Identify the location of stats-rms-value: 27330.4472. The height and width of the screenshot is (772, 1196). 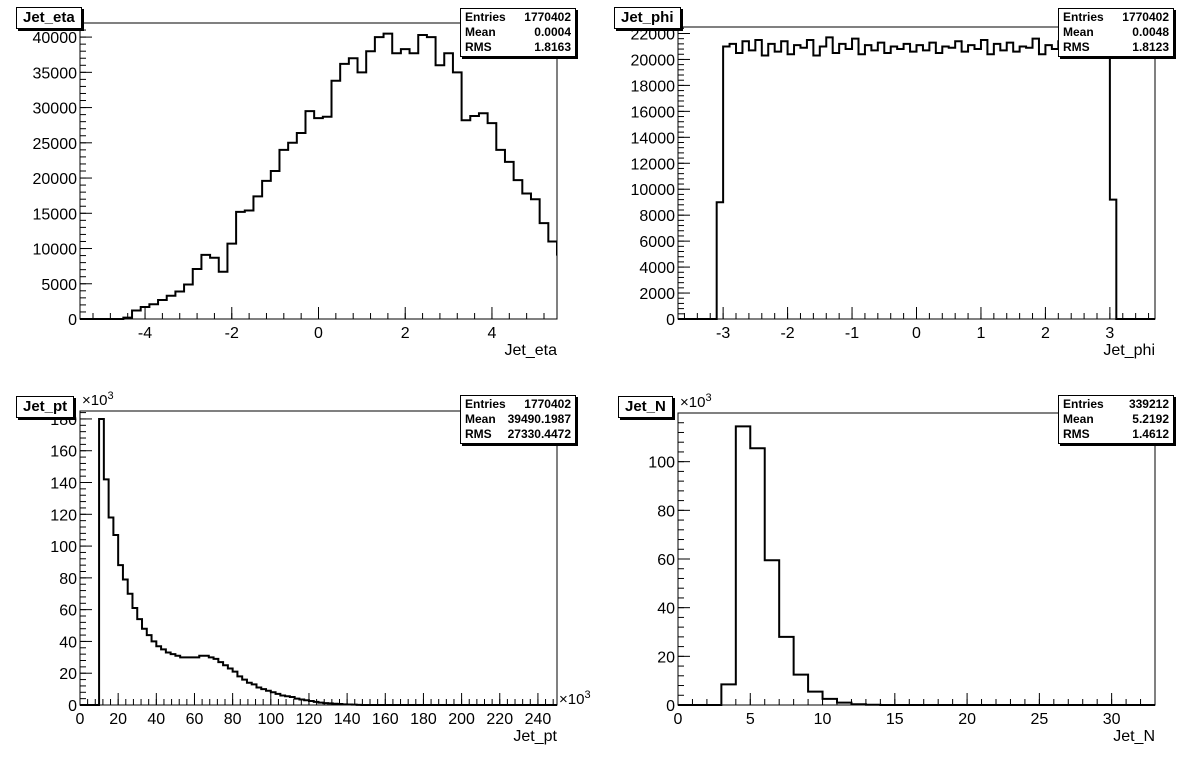
(539, 434).